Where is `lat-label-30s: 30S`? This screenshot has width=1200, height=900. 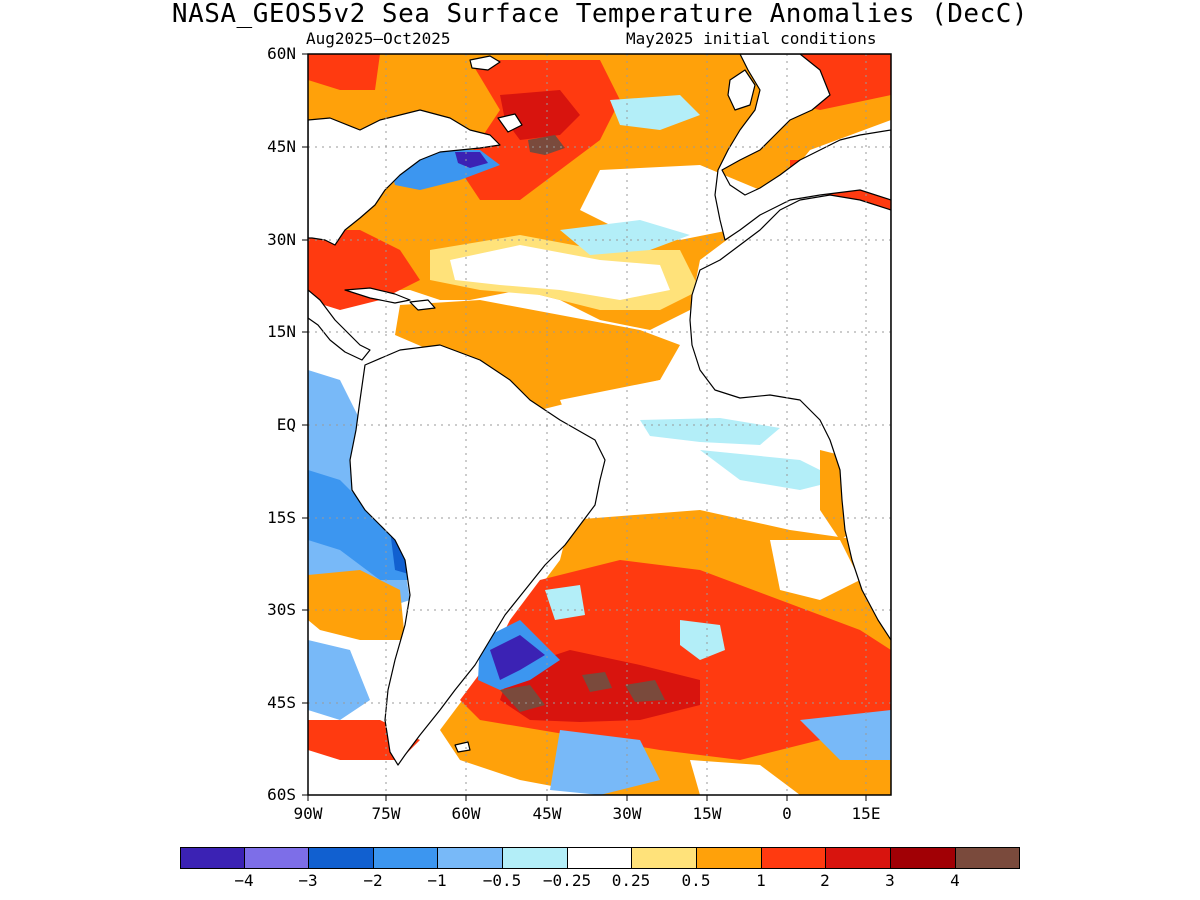
lat-label-30s: 30S is located at coordinates (281, 609).